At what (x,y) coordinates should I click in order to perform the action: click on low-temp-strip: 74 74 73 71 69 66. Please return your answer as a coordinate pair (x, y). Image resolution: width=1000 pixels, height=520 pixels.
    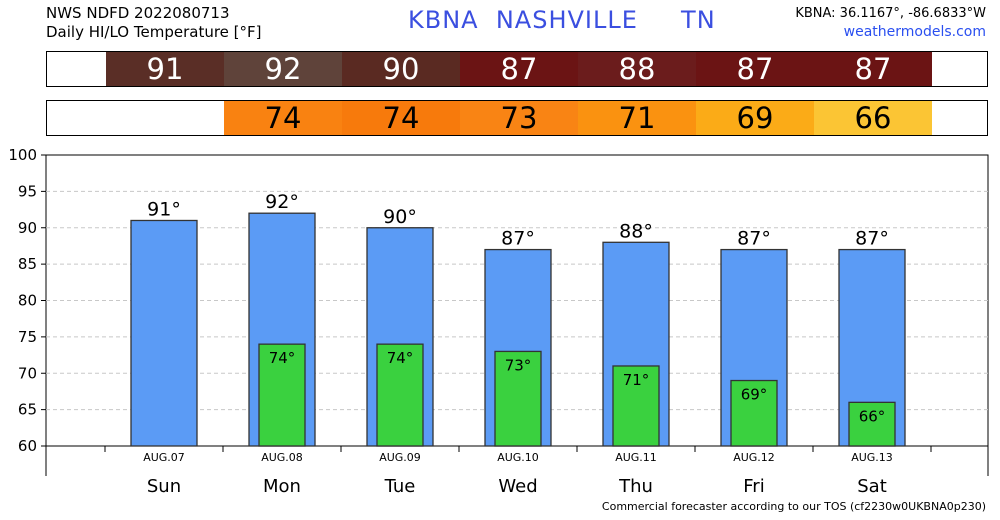
    Looking at the image, I should click on (517, 118).